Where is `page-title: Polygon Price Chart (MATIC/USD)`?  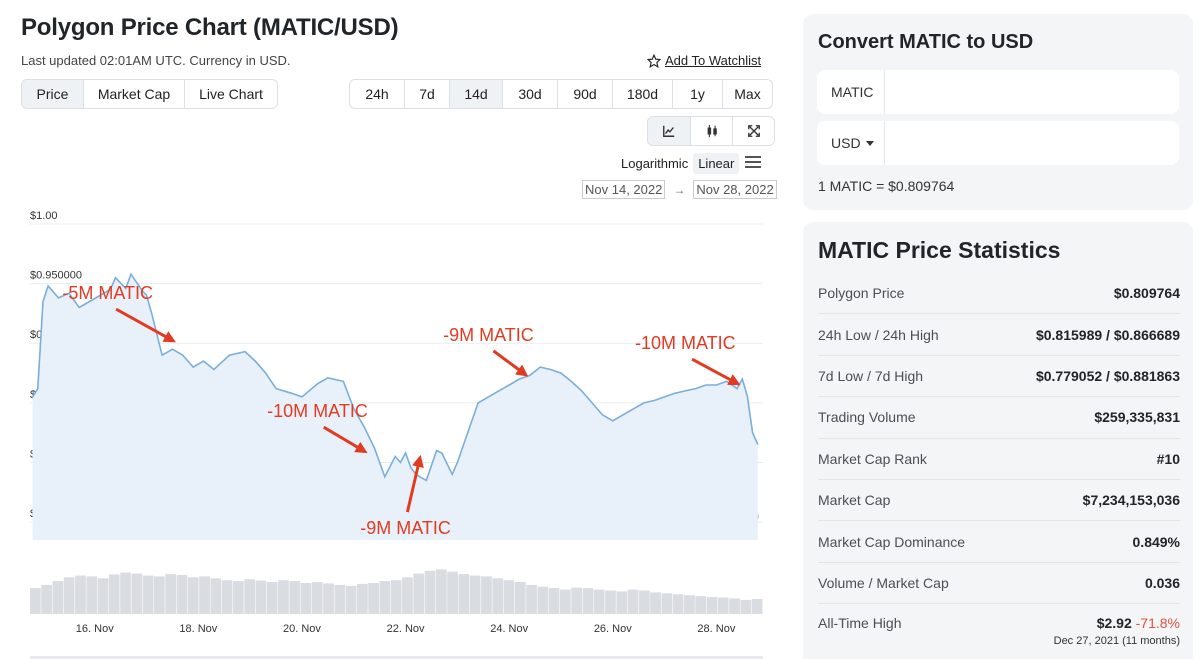
page-title: Polygon Price Chart (MATIC/USD) is located at coordinates (210, 27).